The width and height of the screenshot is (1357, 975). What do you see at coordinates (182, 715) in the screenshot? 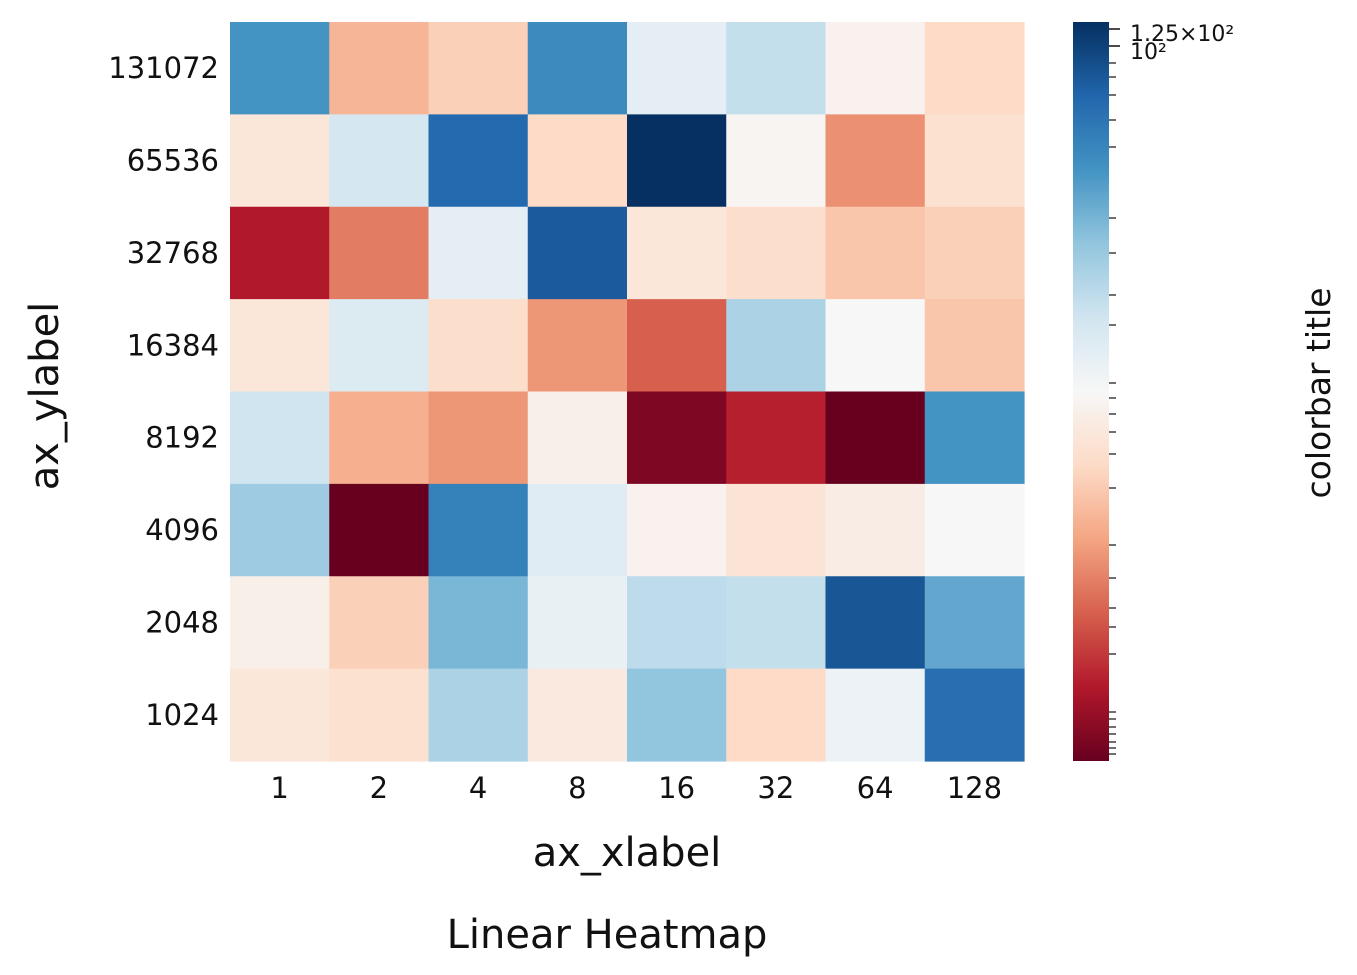
I see `y-tick-label: 1024` at bounding box center [182, 715].